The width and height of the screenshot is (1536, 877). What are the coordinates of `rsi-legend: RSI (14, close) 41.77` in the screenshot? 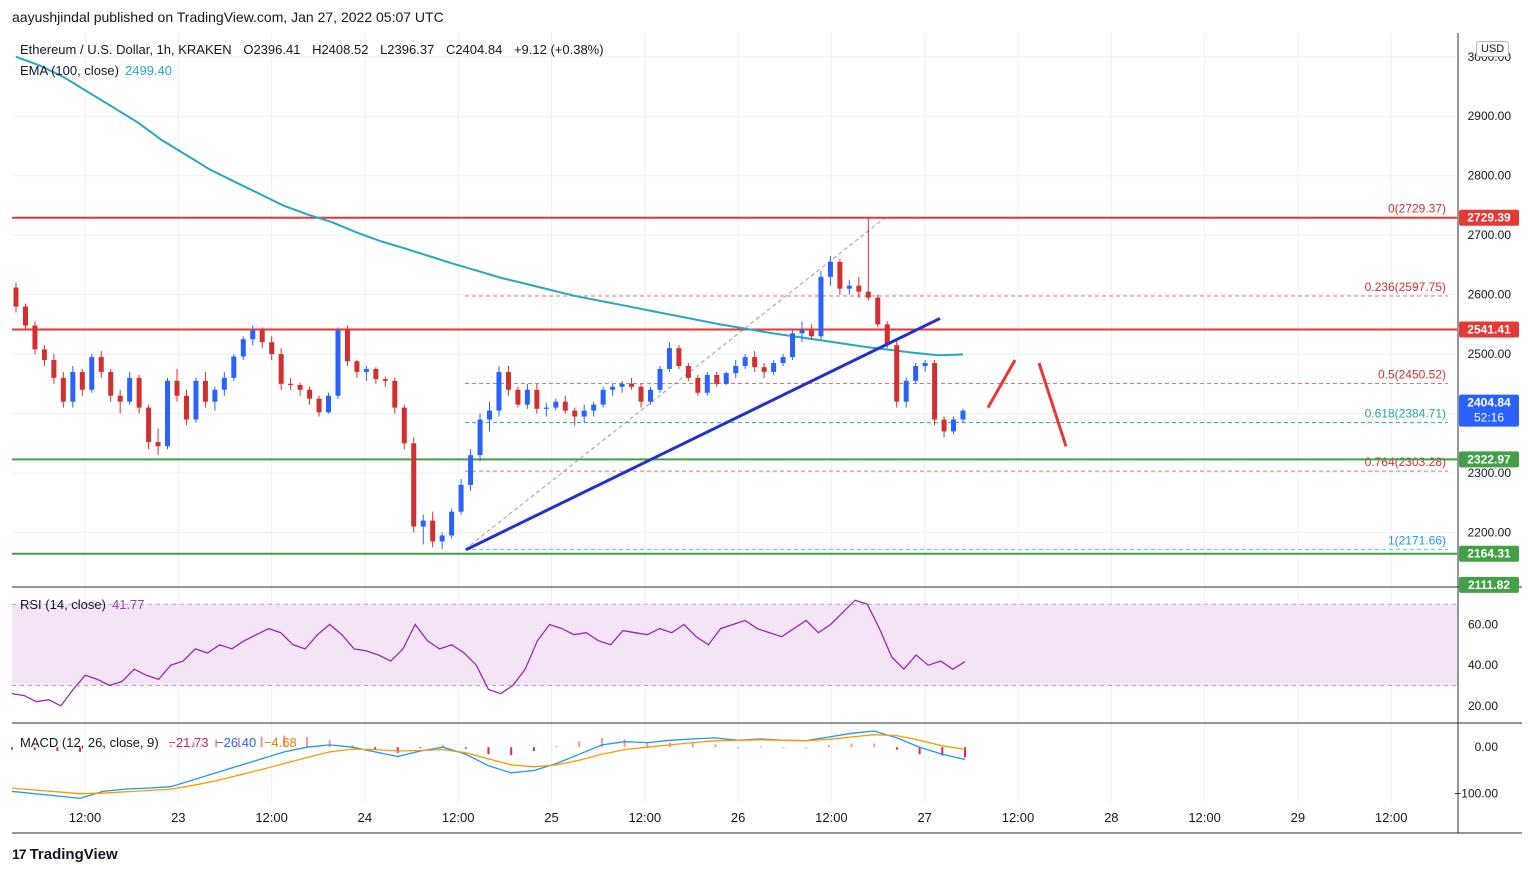 It's located at (82, 604).